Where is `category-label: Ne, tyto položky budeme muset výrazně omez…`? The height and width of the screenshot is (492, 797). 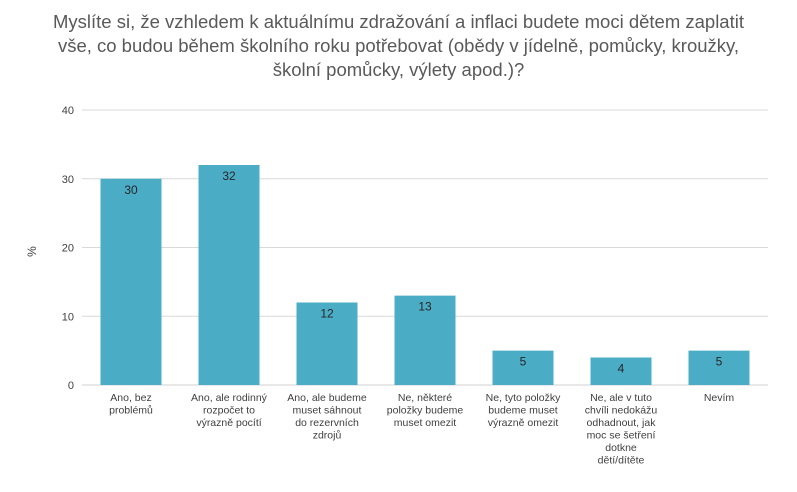 category-label: Ne, tyto položky budeme muset výrazně omez… is located at coordinates (523, 410).